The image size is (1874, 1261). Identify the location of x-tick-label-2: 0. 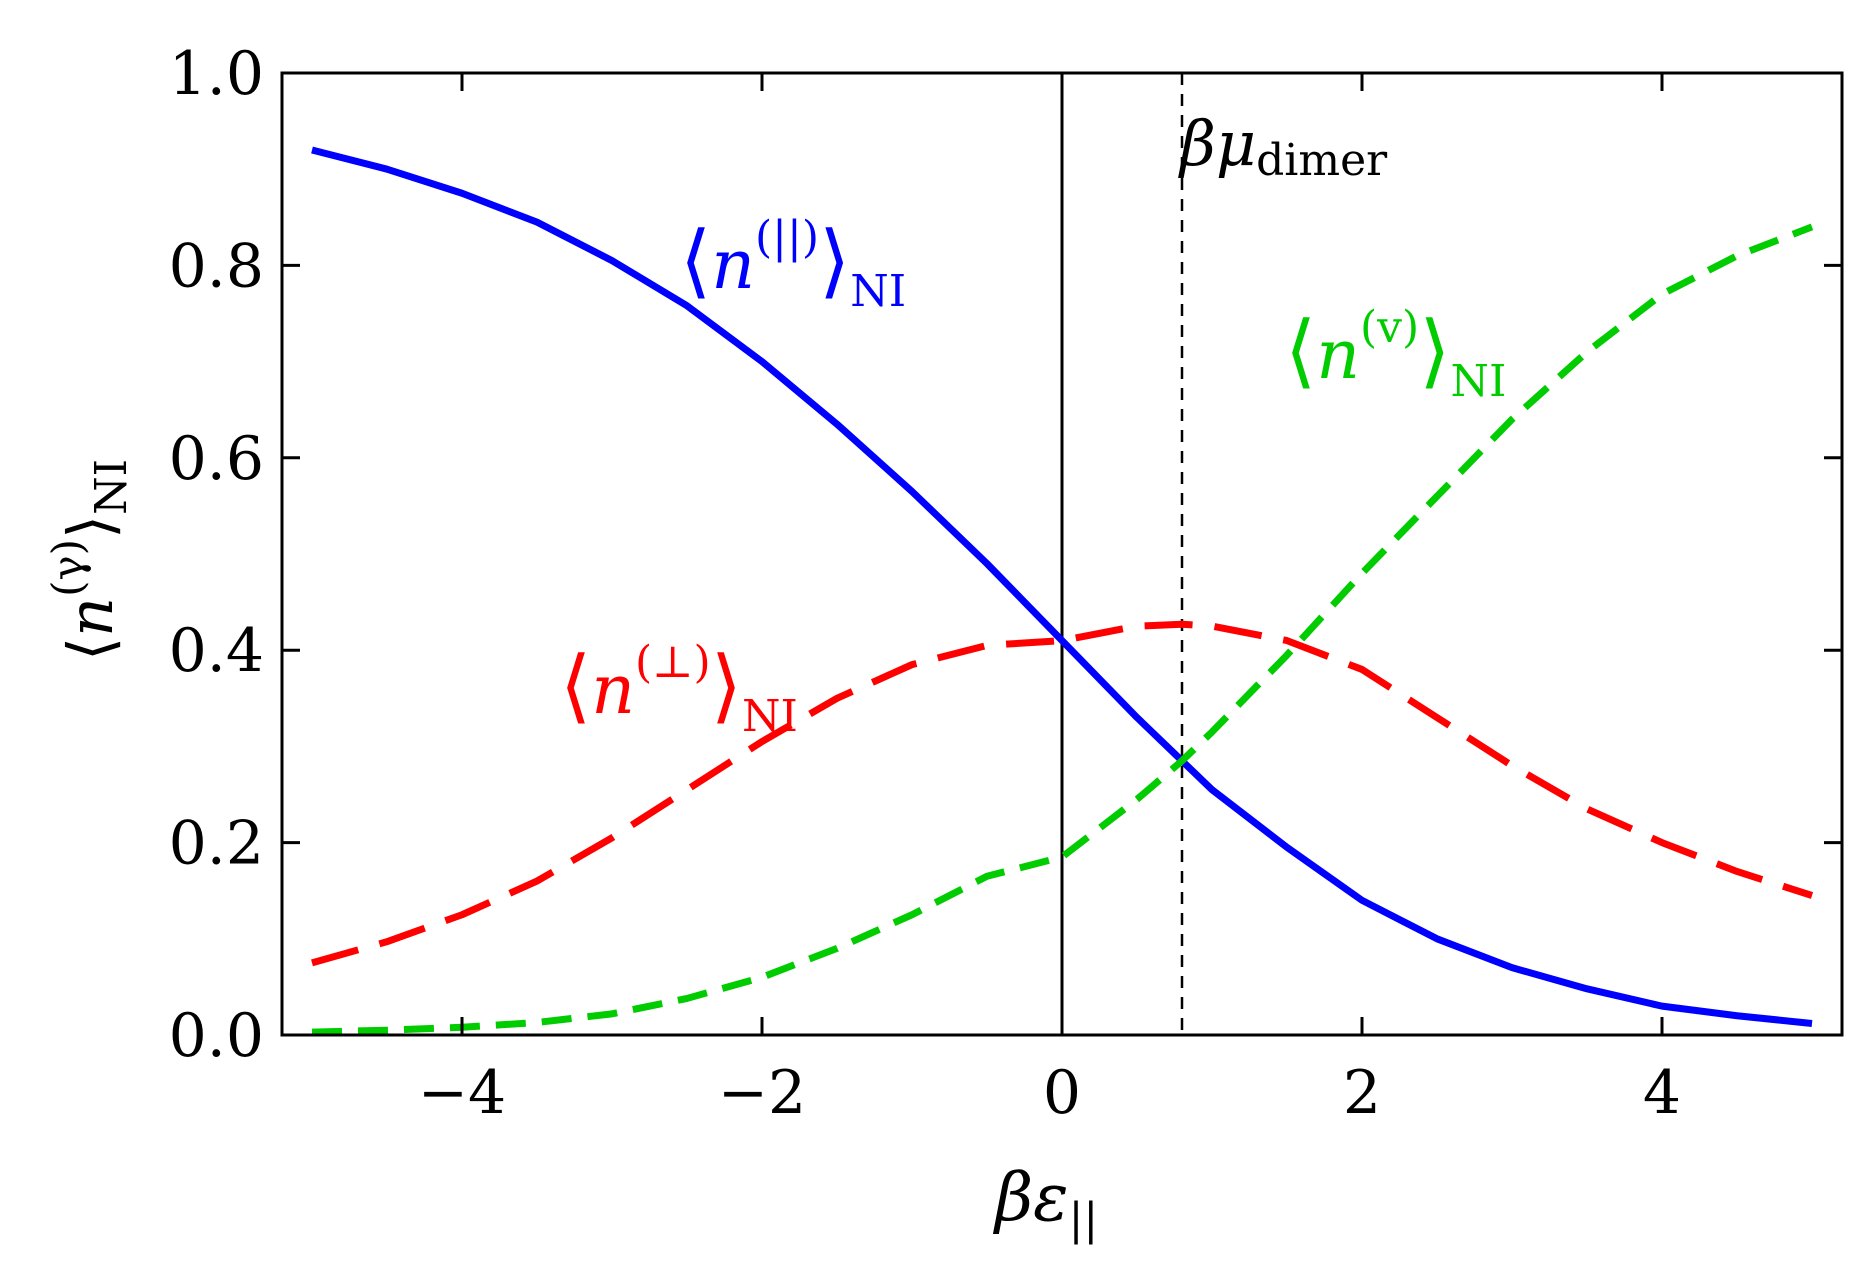
(1062, 1093).